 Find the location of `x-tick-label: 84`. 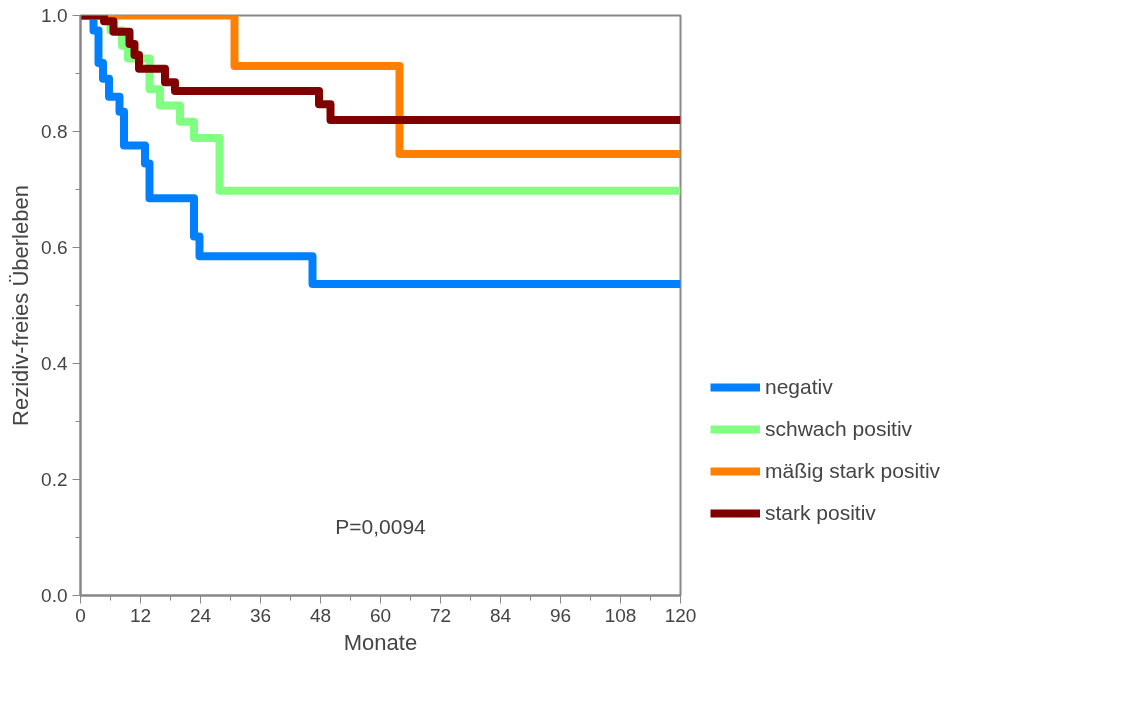

x-tick-label: 84 is located at coordinates (500, 615).